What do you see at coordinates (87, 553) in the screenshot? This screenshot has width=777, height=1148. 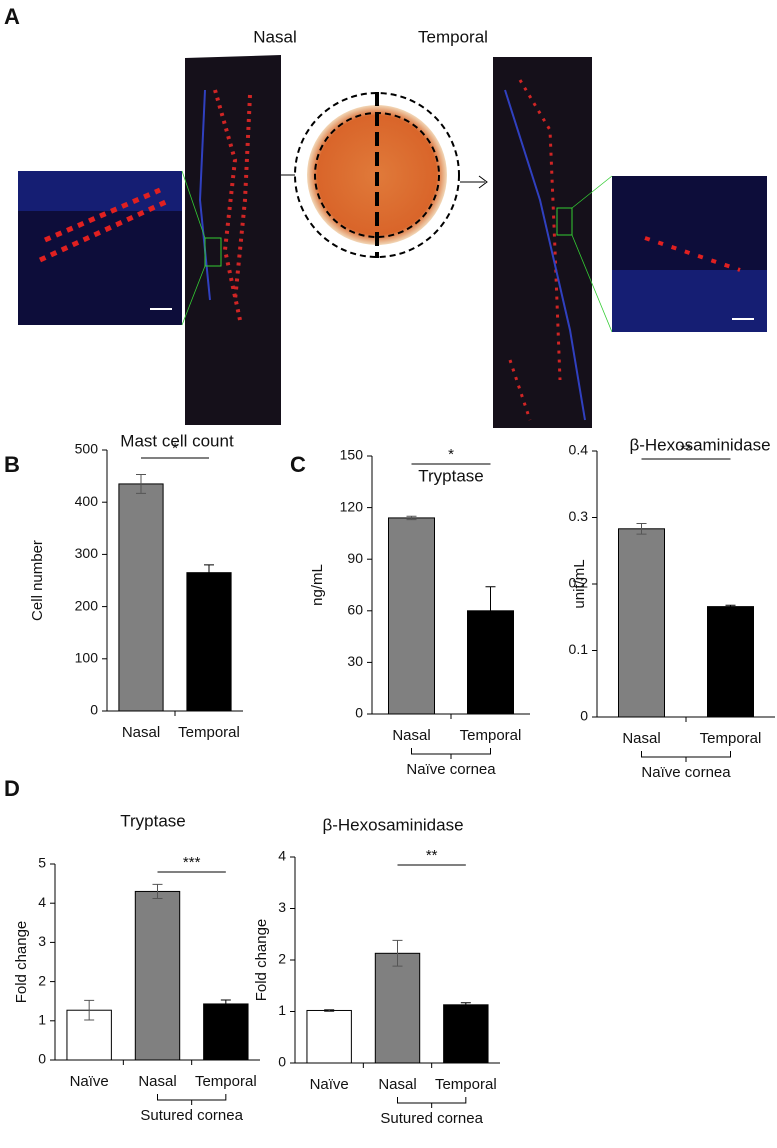 I see `y-tick-label: 300` at bounding box center [87, 553].